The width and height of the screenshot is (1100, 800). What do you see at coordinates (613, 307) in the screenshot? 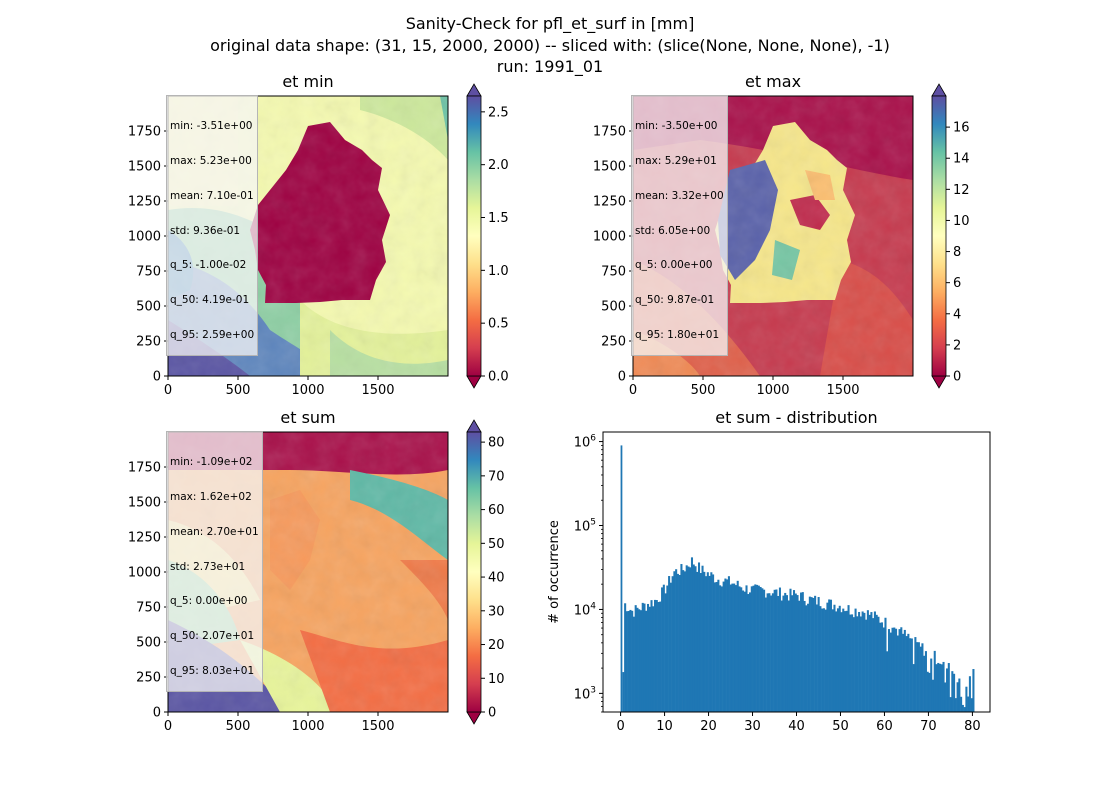
I see `y-tick-label: 500` at bounding box center [613, 307].